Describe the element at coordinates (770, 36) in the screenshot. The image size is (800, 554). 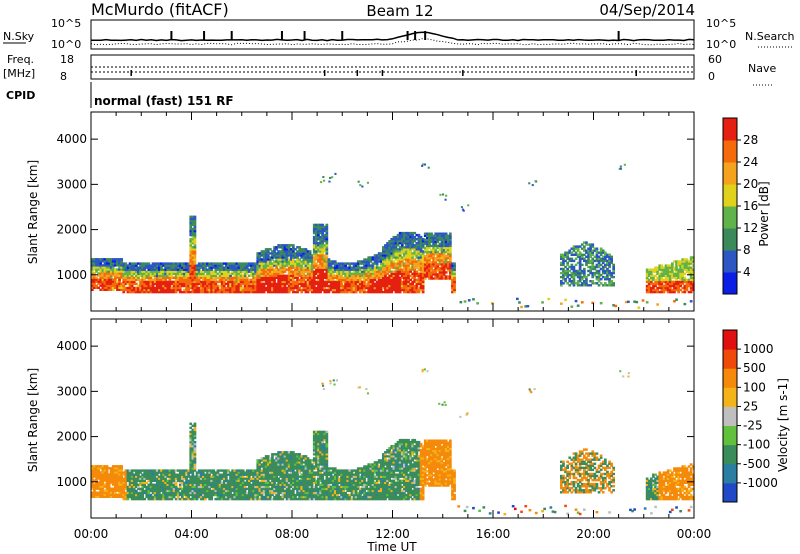
I see `nsearch-label: N.Search` at that location.